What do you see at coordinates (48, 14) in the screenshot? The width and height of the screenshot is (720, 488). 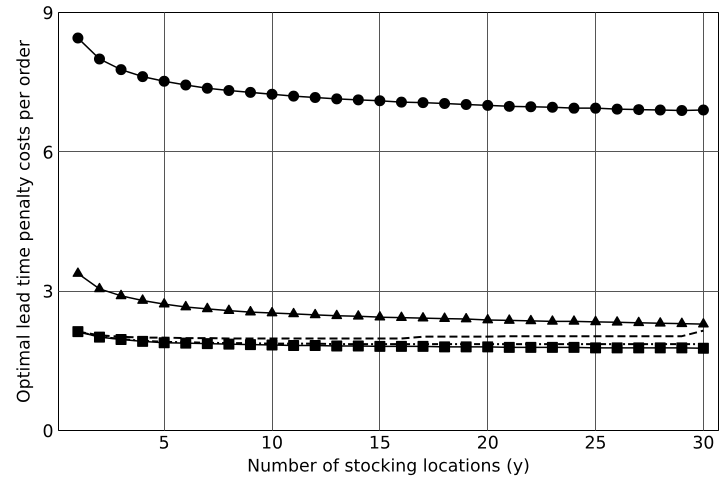 I see `y-tick-label: 9` at bounding box center [48, 14].